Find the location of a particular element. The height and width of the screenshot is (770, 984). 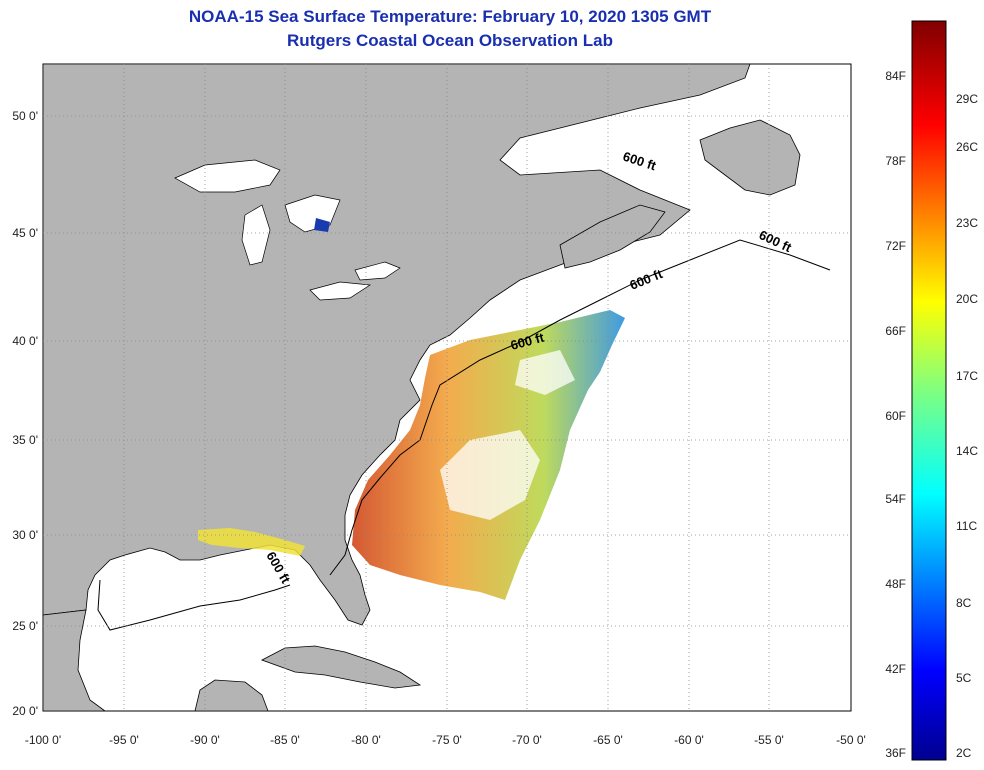

colorbar-f-label: 84F is located at coordinates (895, 76).